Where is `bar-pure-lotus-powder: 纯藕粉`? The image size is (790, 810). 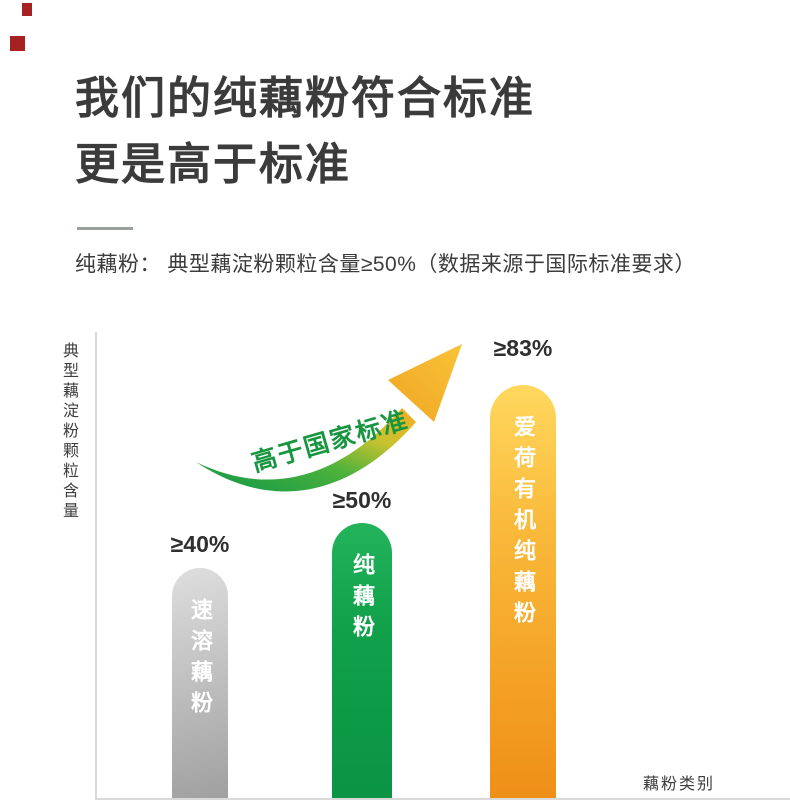 bar-pure-lotus-powder: 纯藕粉 is located at coordinates (362, 660).